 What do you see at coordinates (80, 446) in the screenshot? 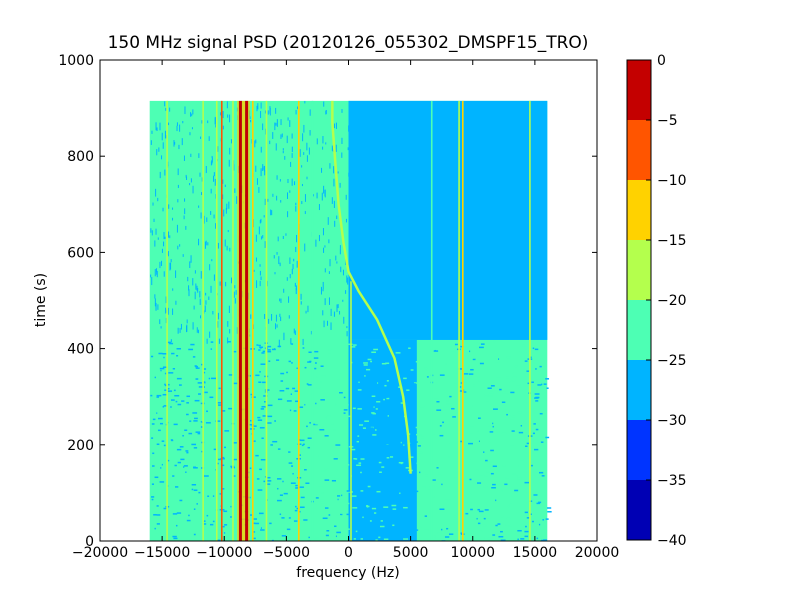
I see `y-tick-label: 200` at bounding box center [80, 446].